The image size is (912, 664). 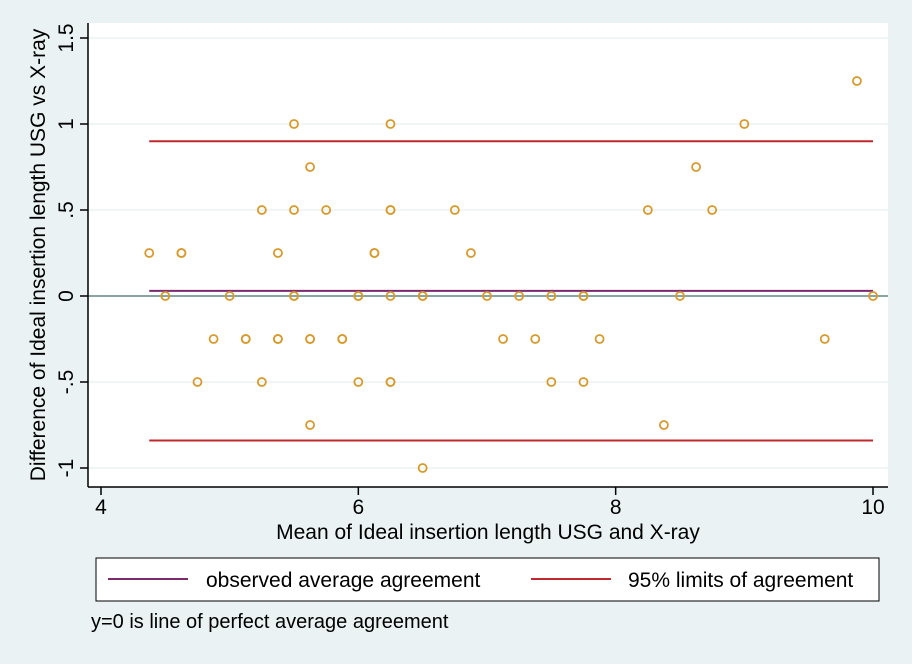 I want to click on x-tick-label: 6, so click(x=358, y=507).